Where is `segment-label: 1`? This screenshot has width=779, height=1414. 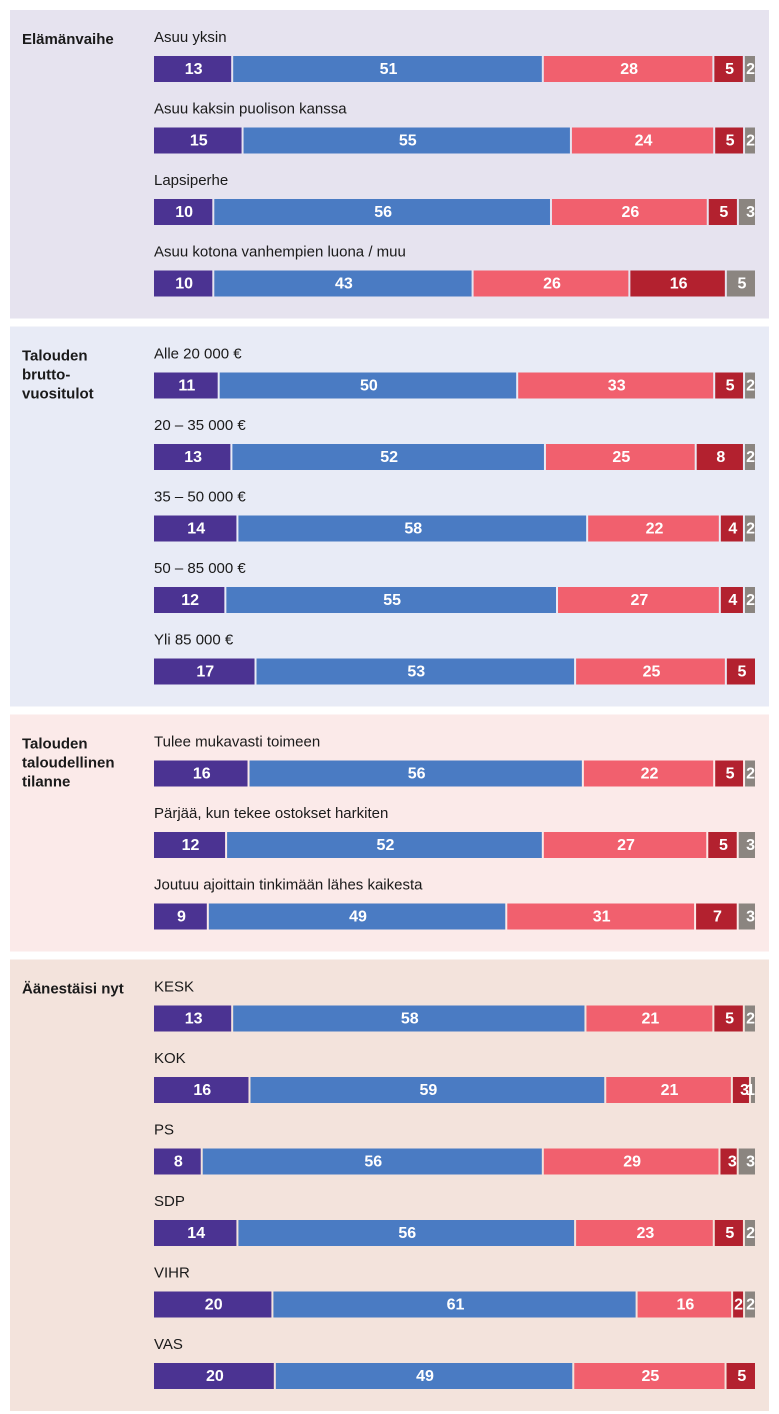
segment-label: 1 is located at coordinates (750, 1090).